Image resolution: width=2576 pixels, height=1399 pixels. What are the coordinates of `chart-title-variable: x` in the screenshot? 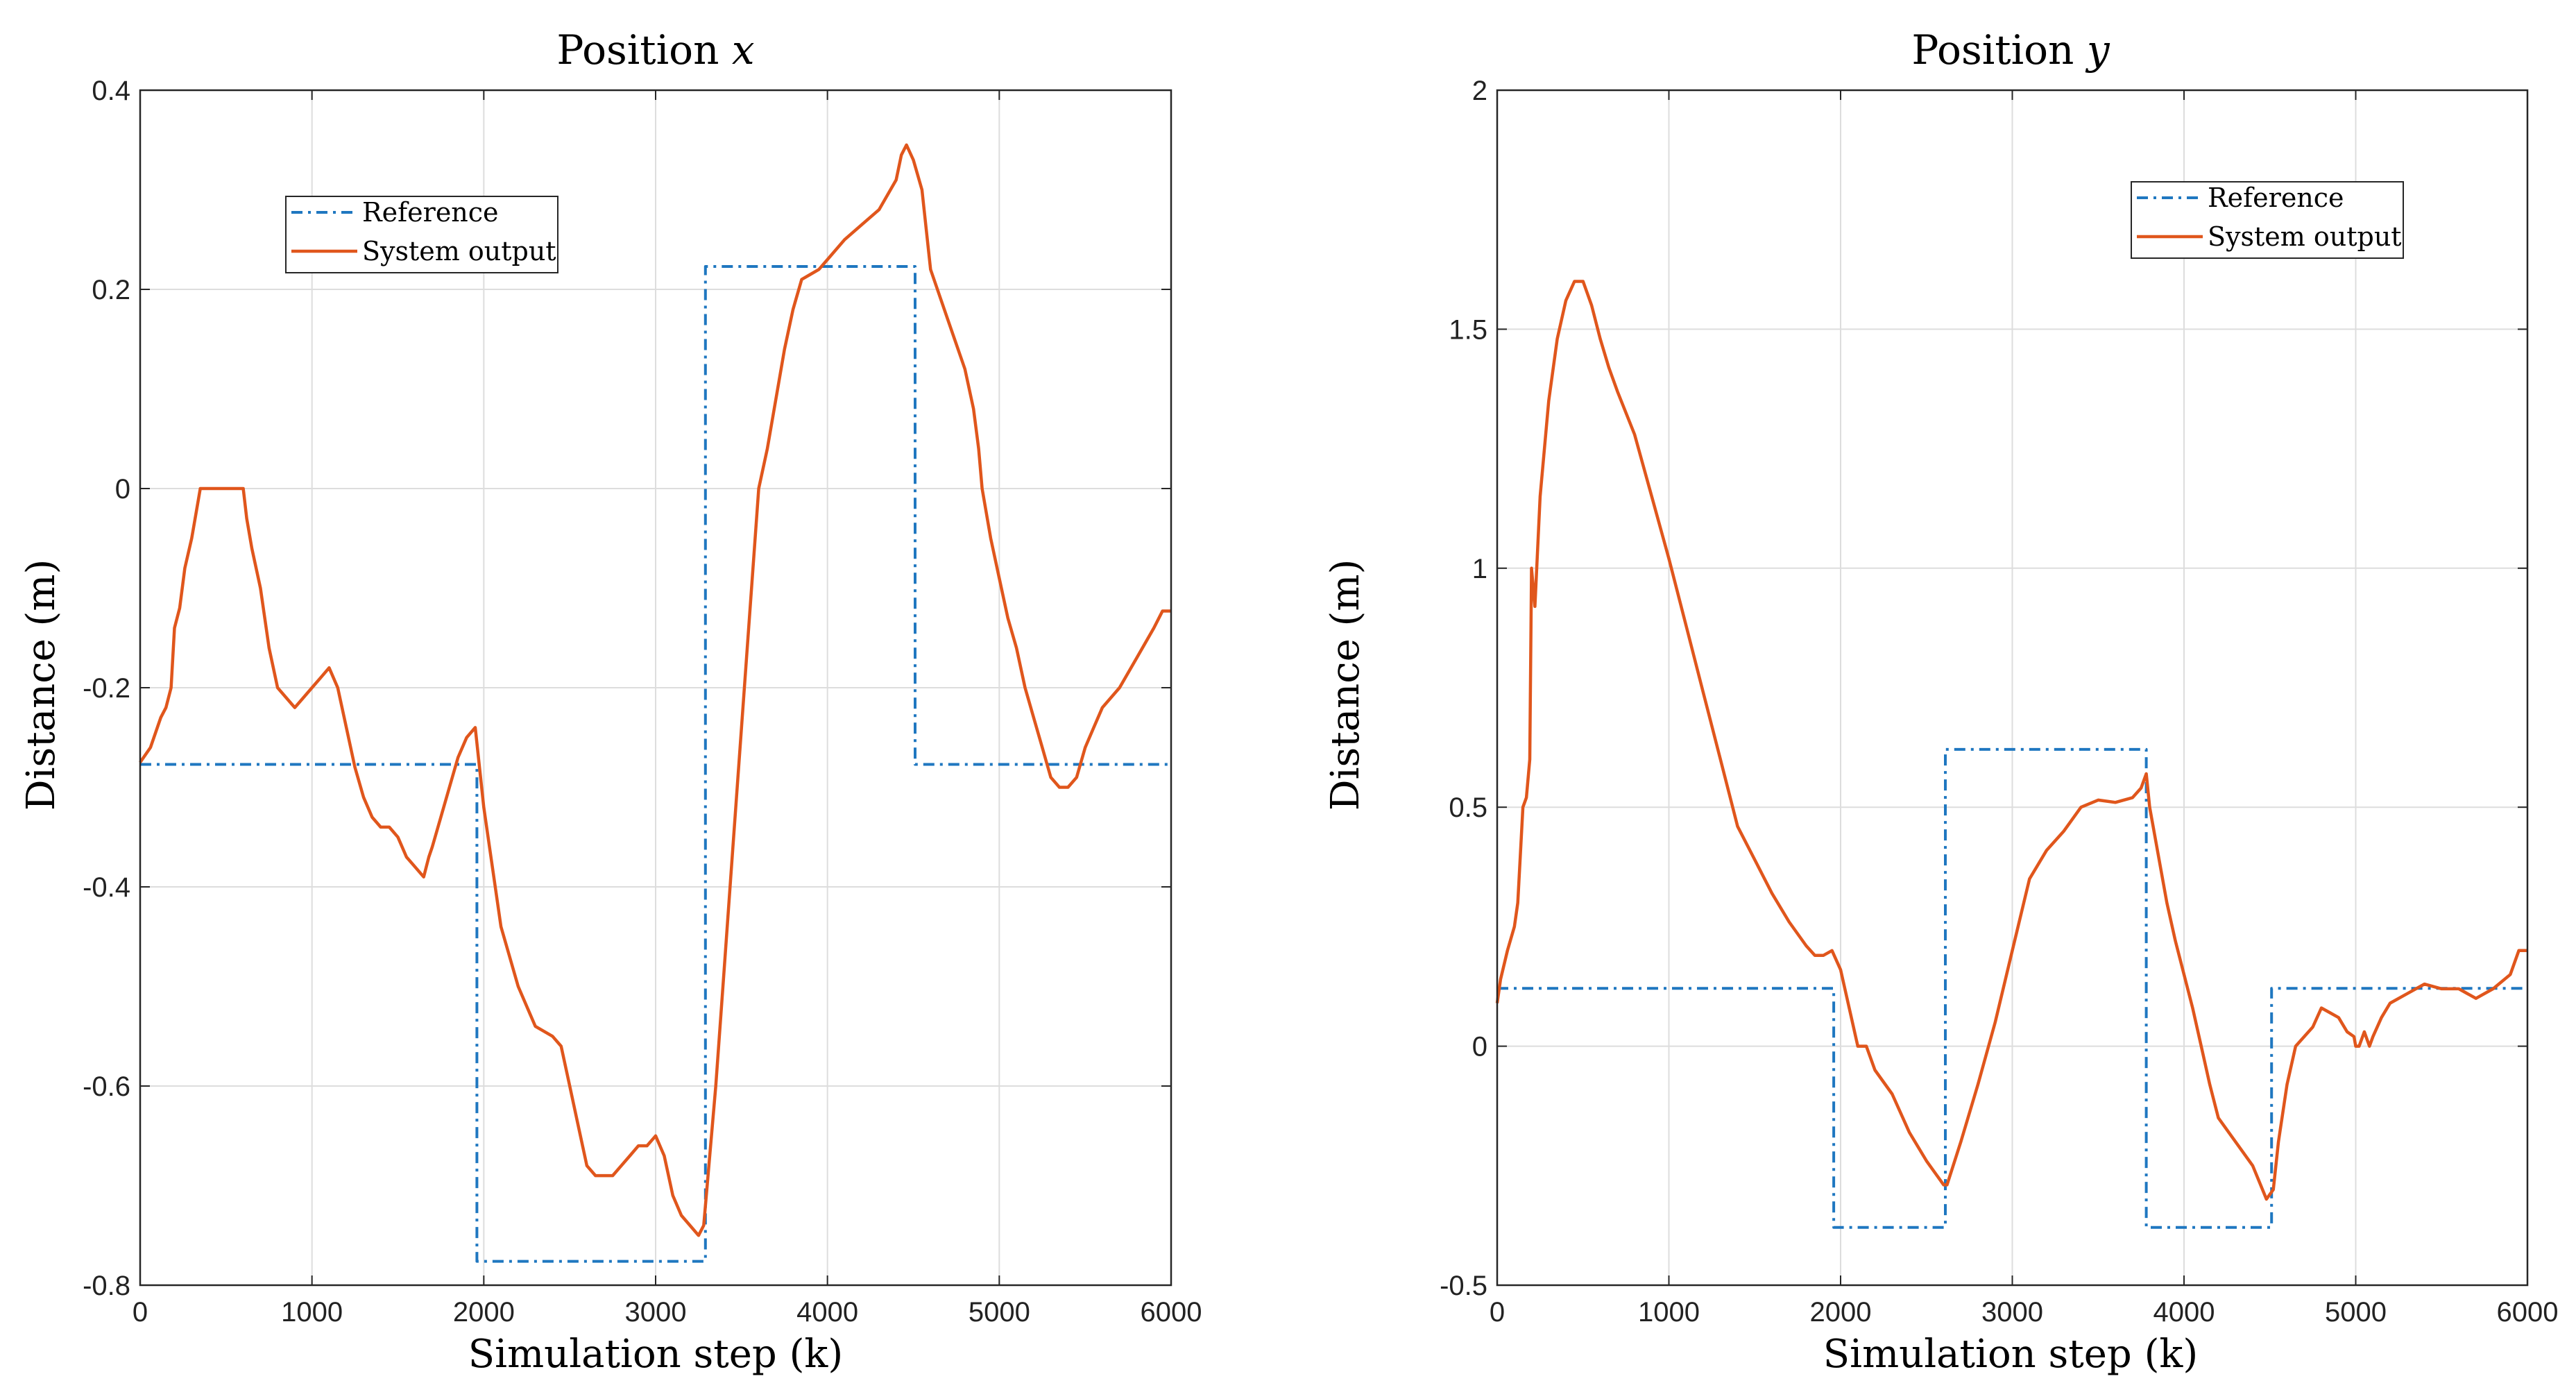 It's located at (743, 50).